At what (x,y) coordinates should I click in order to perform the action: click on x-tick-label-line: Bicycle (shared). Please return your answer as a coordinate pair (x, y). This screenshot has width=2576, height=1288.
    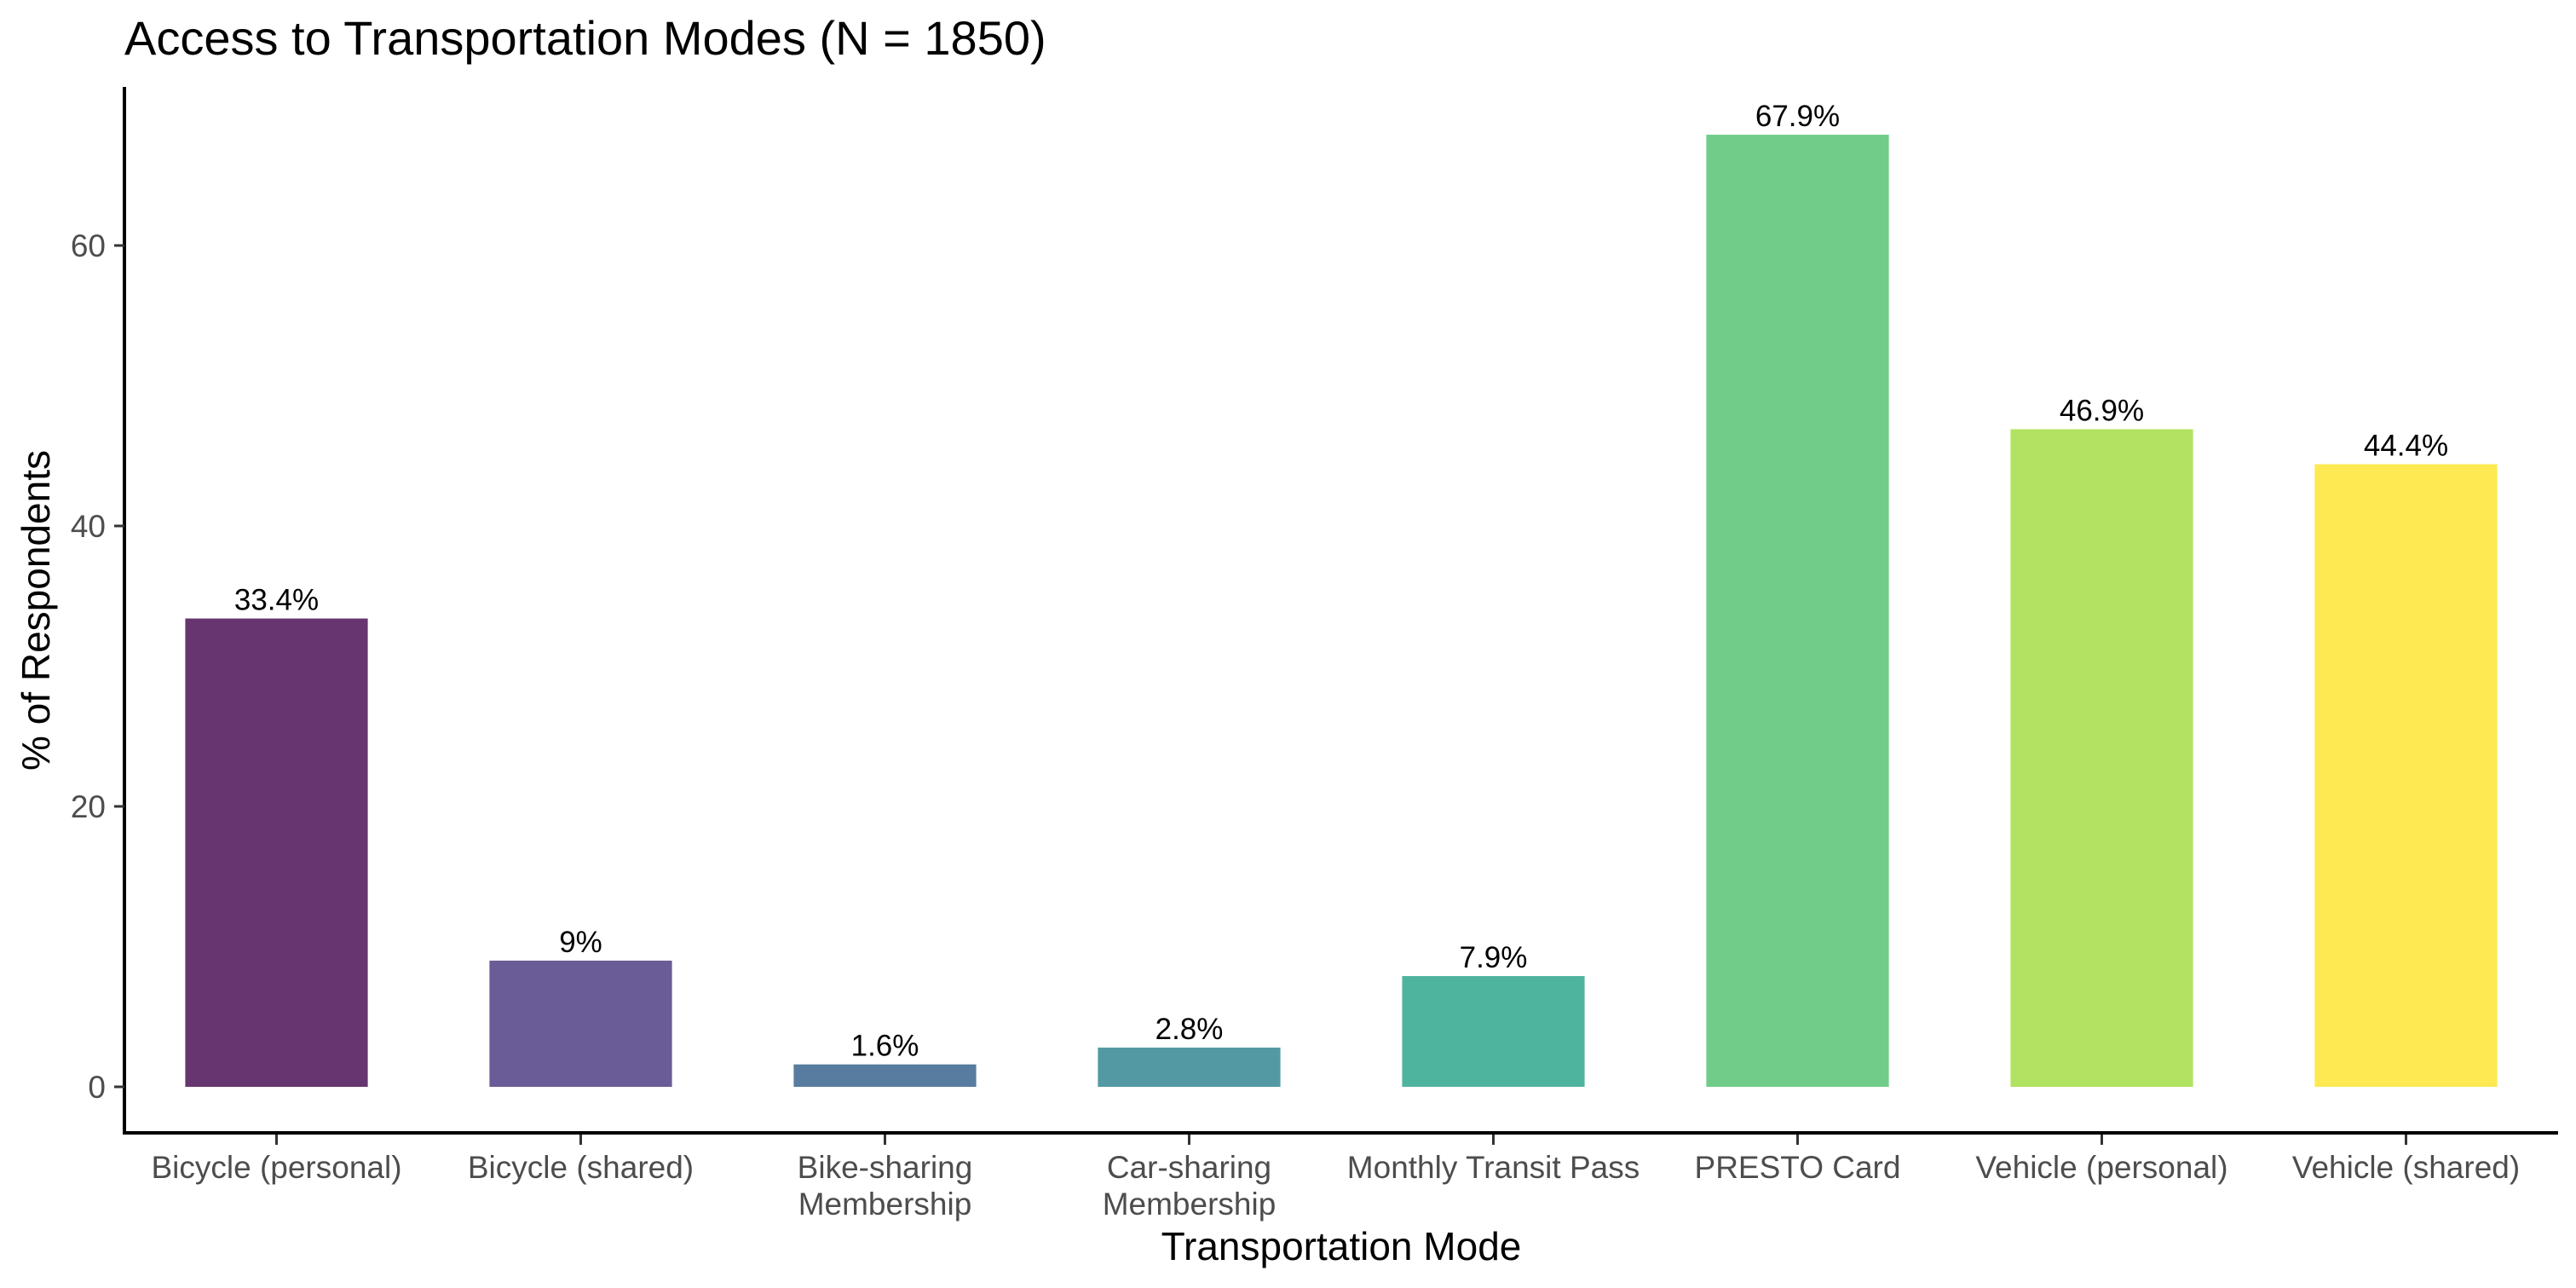
    Looking at the image, I should click on (581, 1167).